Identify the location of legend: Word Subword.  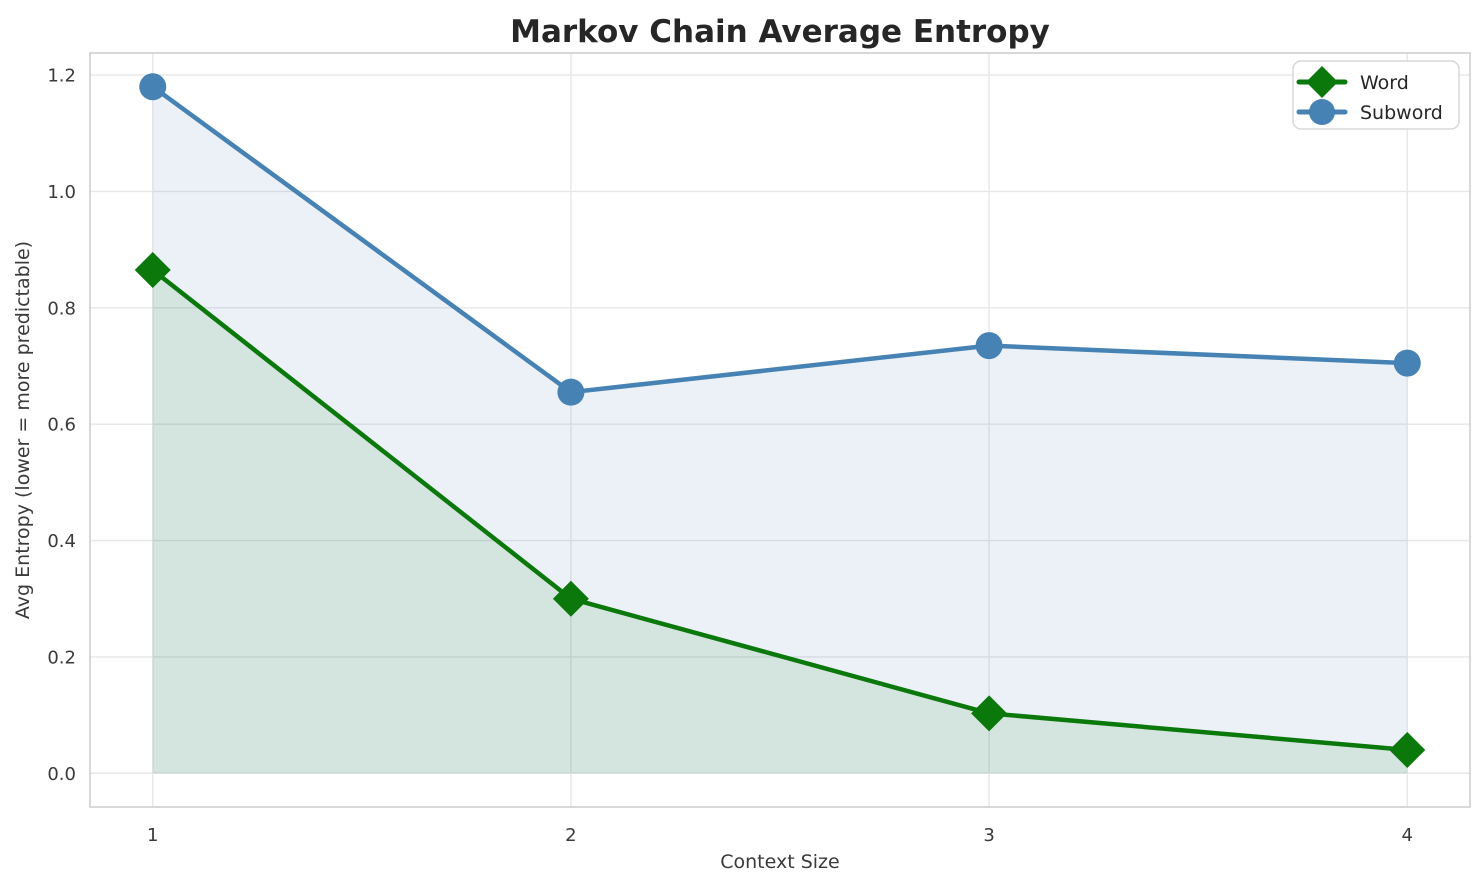
(1376, 95).